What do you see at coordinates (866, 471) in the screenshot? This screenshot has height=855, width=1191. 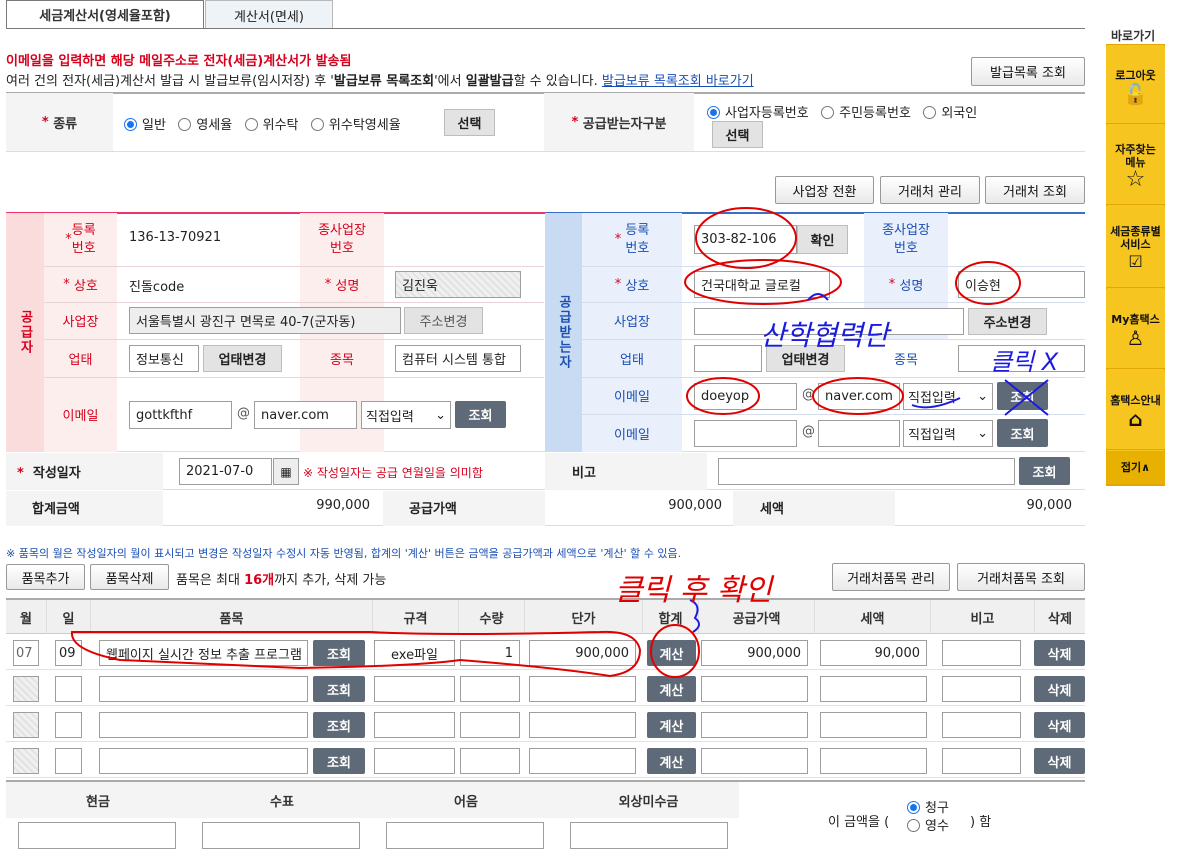 I see `remark-field` at bounding box center [866, 471].